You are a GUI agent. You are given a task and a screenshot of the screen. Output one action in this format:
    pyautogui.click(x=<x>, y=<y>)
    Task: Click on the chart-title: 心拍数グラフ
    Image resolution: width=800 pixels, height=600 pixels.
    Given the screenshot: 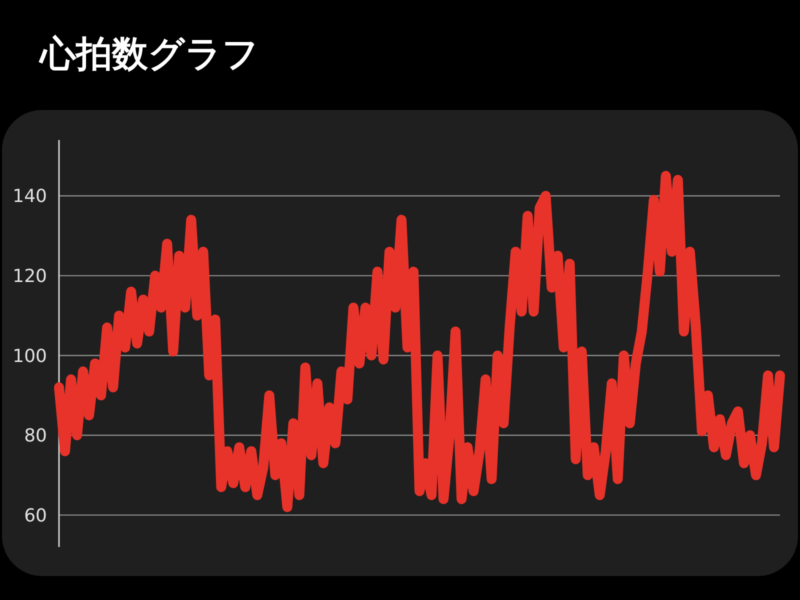 What is the action you would take?
    pyautogui.click(x=148, y=54)
    